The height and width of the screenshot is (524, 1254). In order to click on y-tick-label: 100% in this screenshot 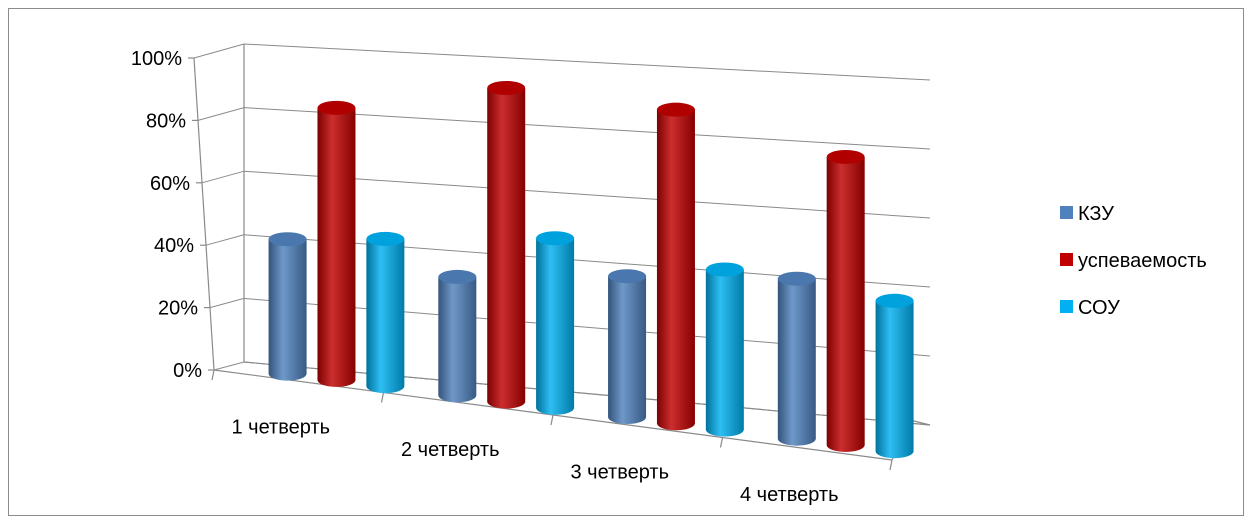, I will do `click(156, 59)`.